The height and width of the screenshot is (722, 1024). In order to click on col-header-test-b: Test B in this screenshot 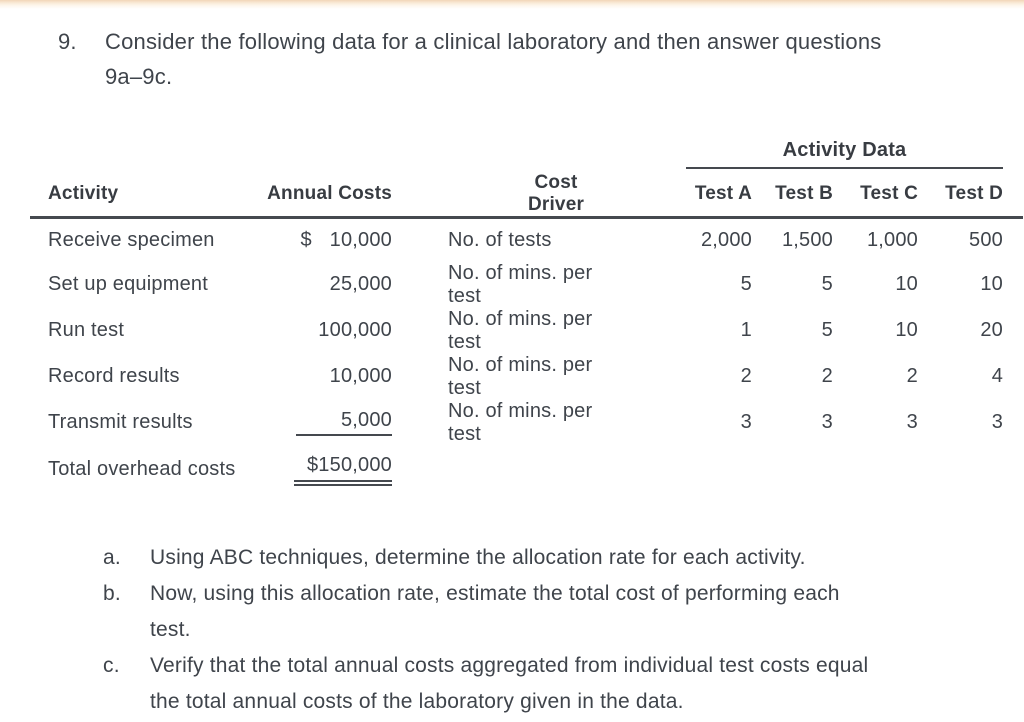, I will do `click(792, 195)`.